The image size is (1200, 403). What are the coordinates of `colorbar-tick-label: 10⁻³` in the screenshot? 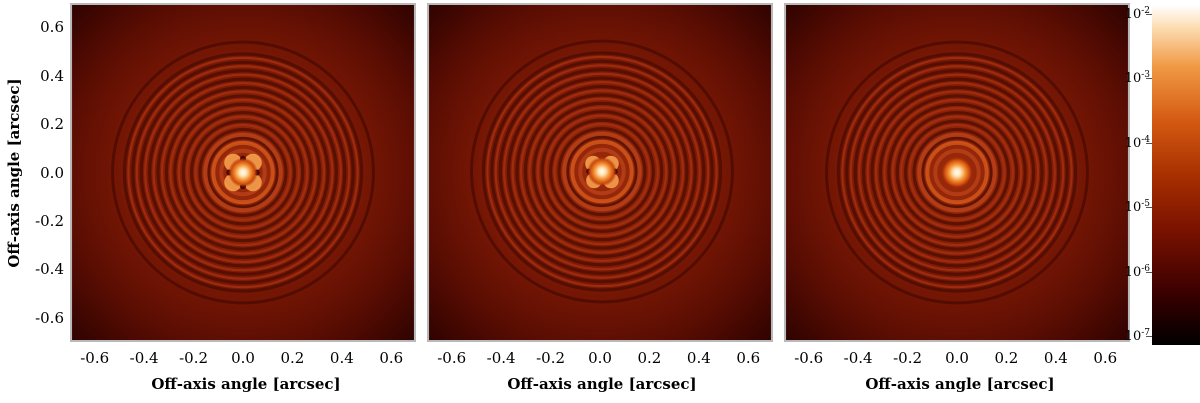 It's located at (1137, 78).